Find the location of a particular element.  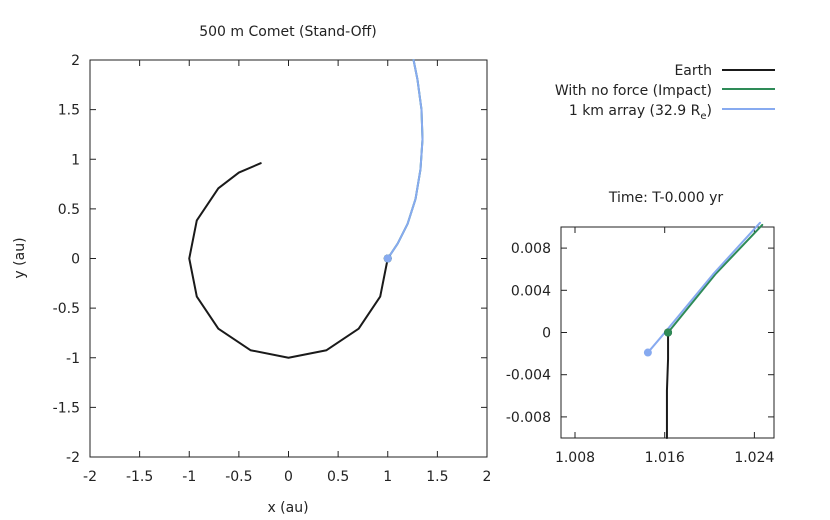

main-x-tick-label: 1 is located at coordinates (387, 477).